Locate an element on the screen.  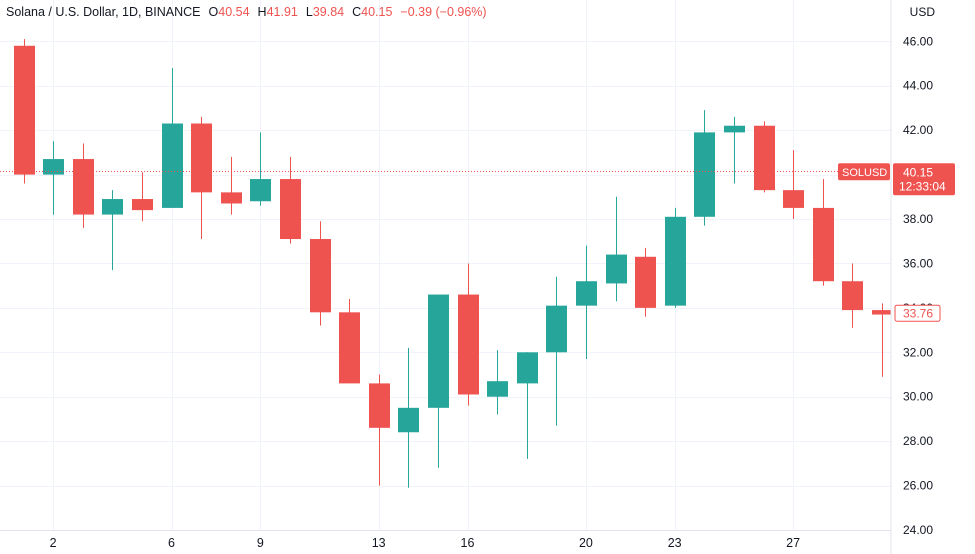
close-label: C is located at coordinates (357, 12).